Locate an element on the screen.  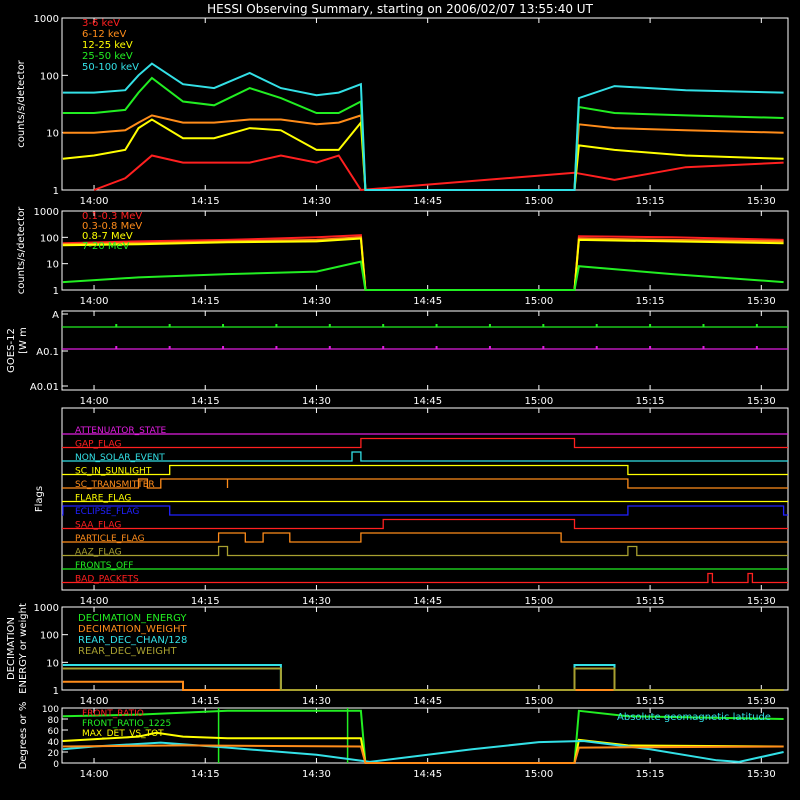
y-tick-label: A0.1 is located at coordinates (47, 352).